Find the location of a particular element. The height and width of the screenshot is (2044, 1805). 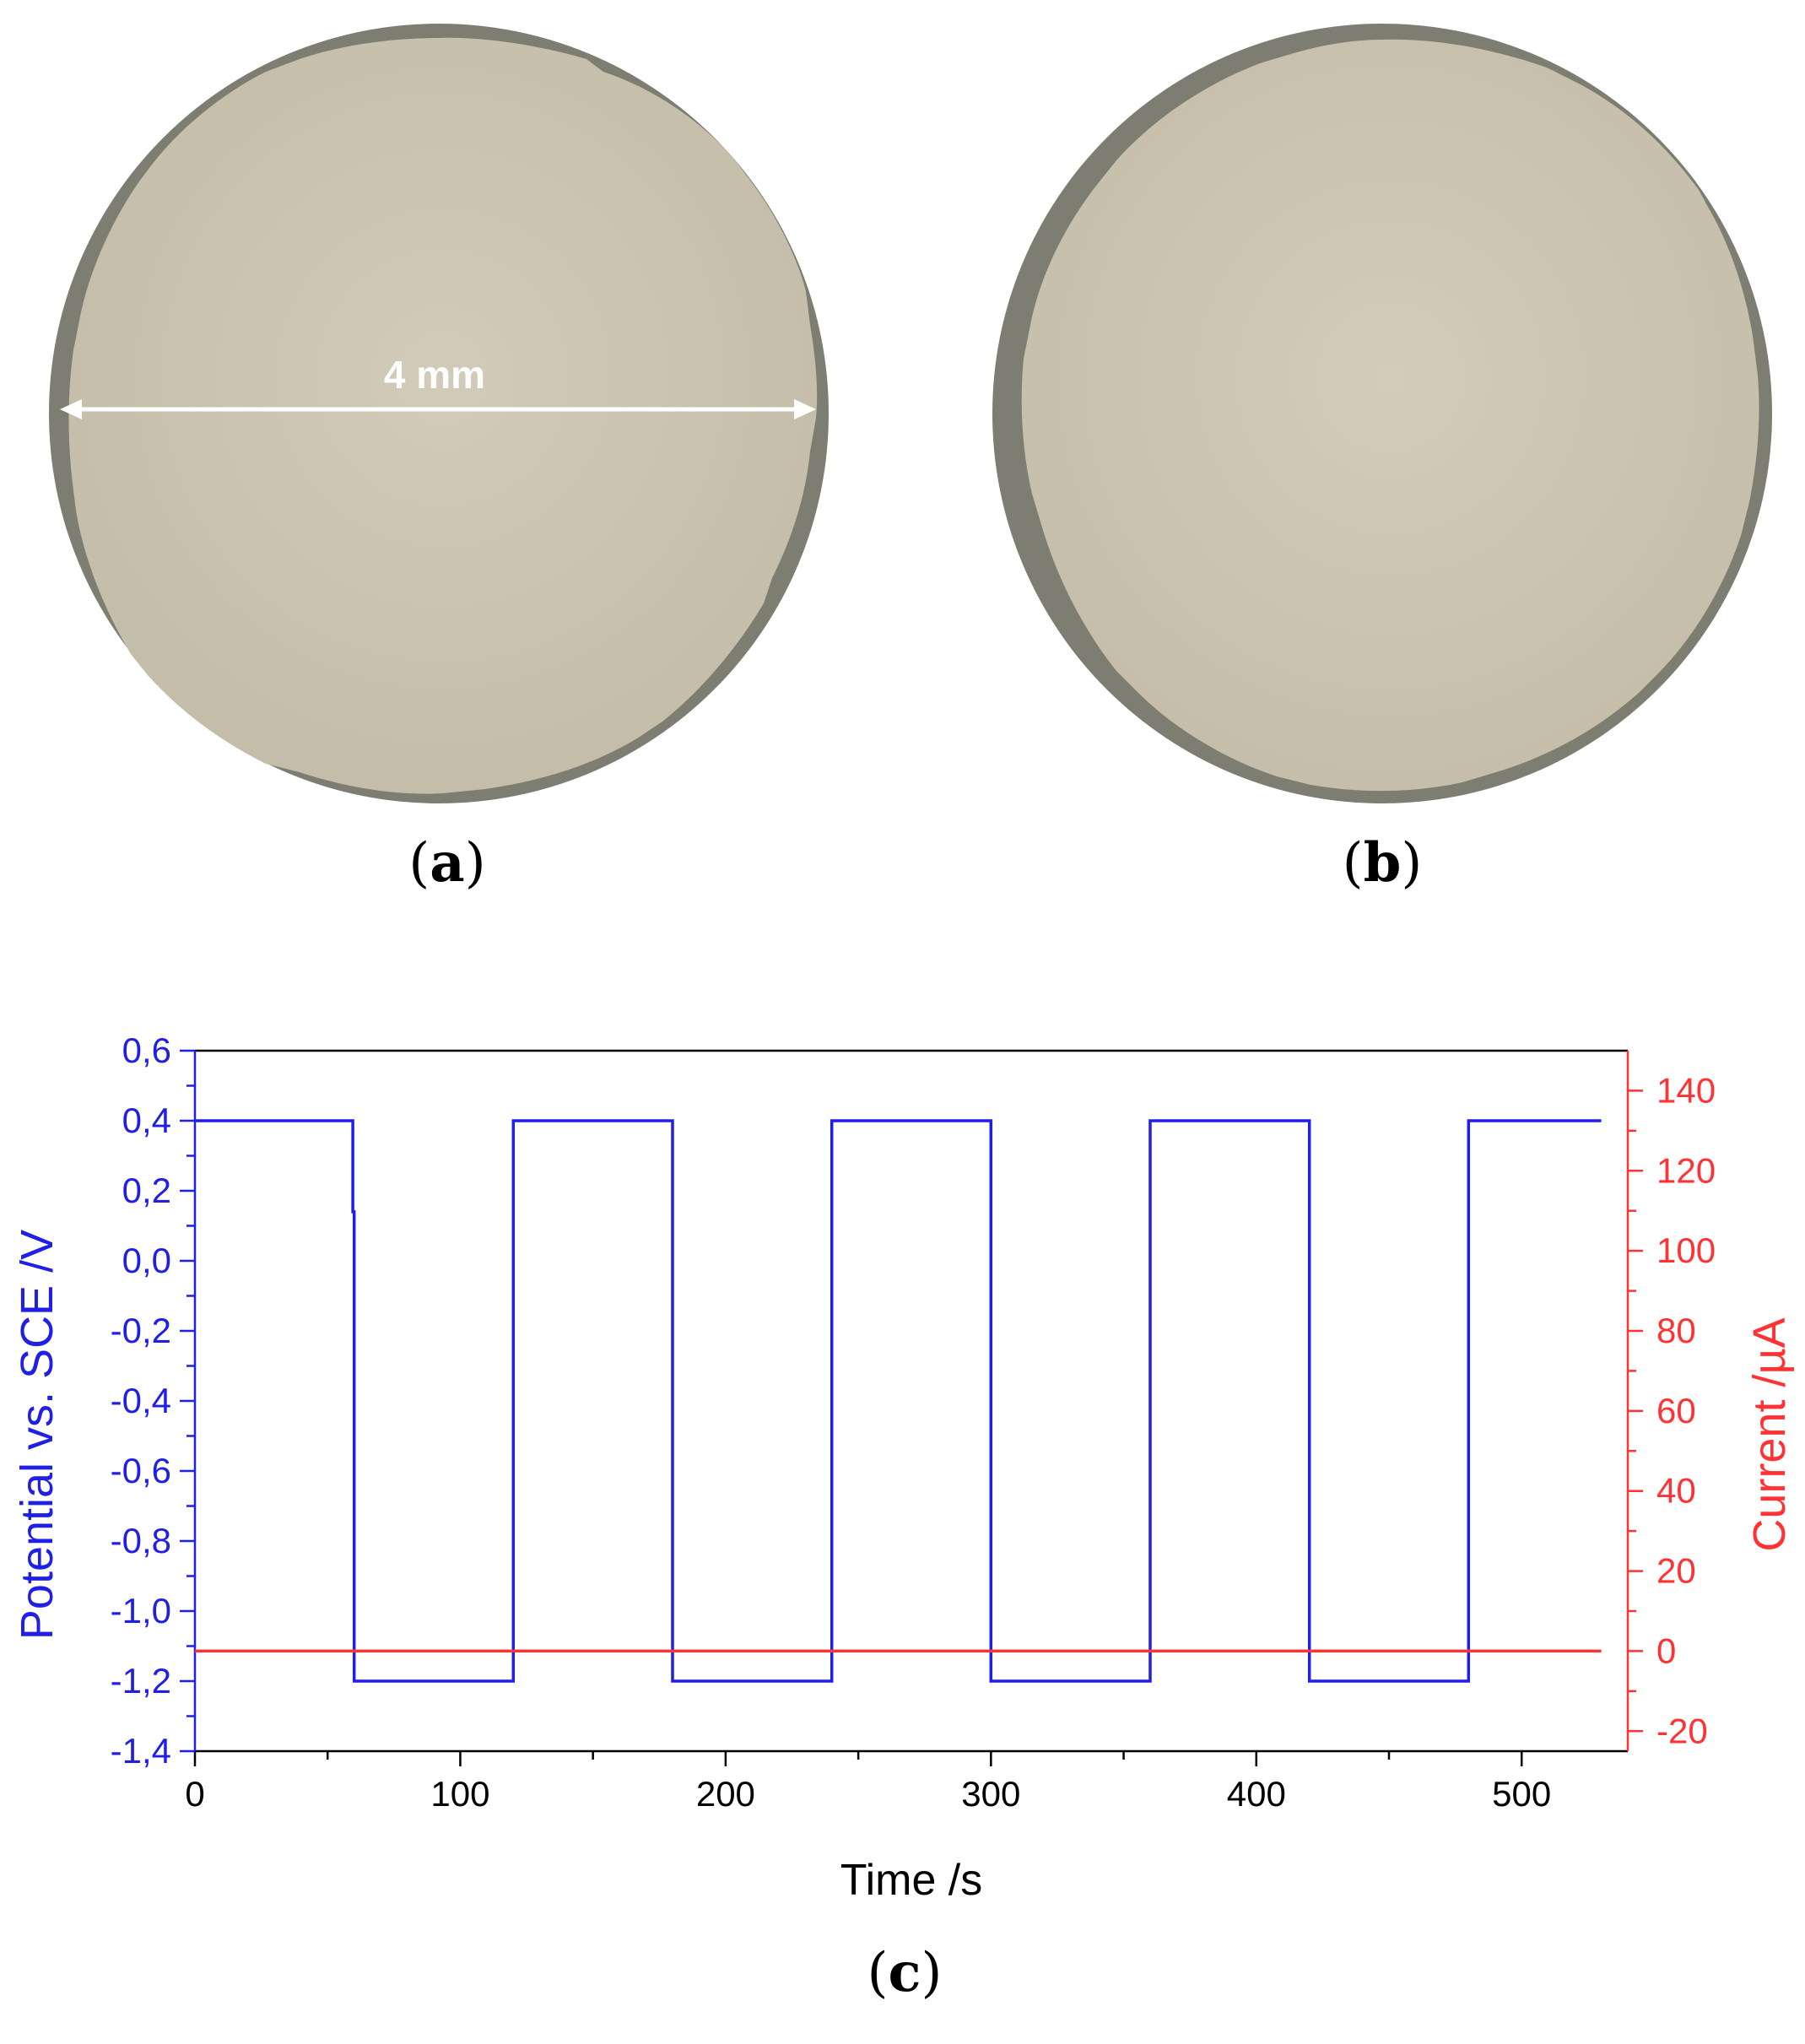

x-axis-label: Time /s is located at coordinates (911, 1881).